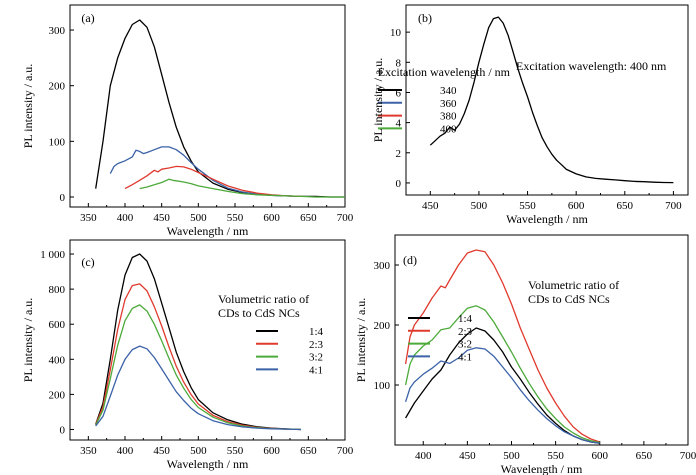  Describe the element at coordinates (87, 262) in the screenshot. I see `panel-label: (c)` at that location.